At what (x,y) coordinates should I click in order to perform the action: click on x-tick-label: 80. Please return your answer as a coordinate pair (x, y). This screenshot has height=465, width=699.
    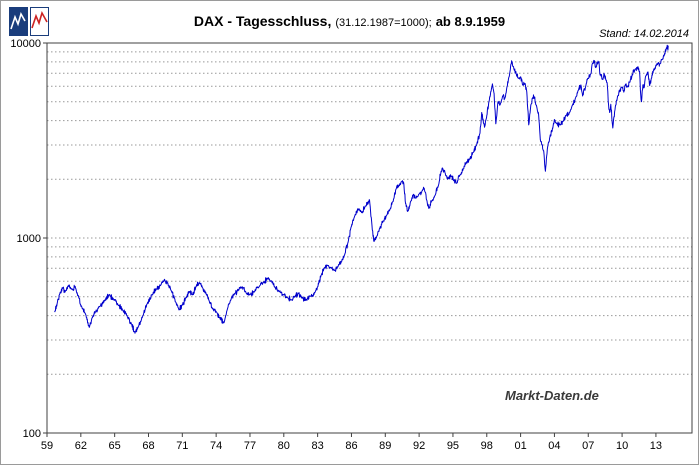
    Looking at the image, I should click on (284, 446).